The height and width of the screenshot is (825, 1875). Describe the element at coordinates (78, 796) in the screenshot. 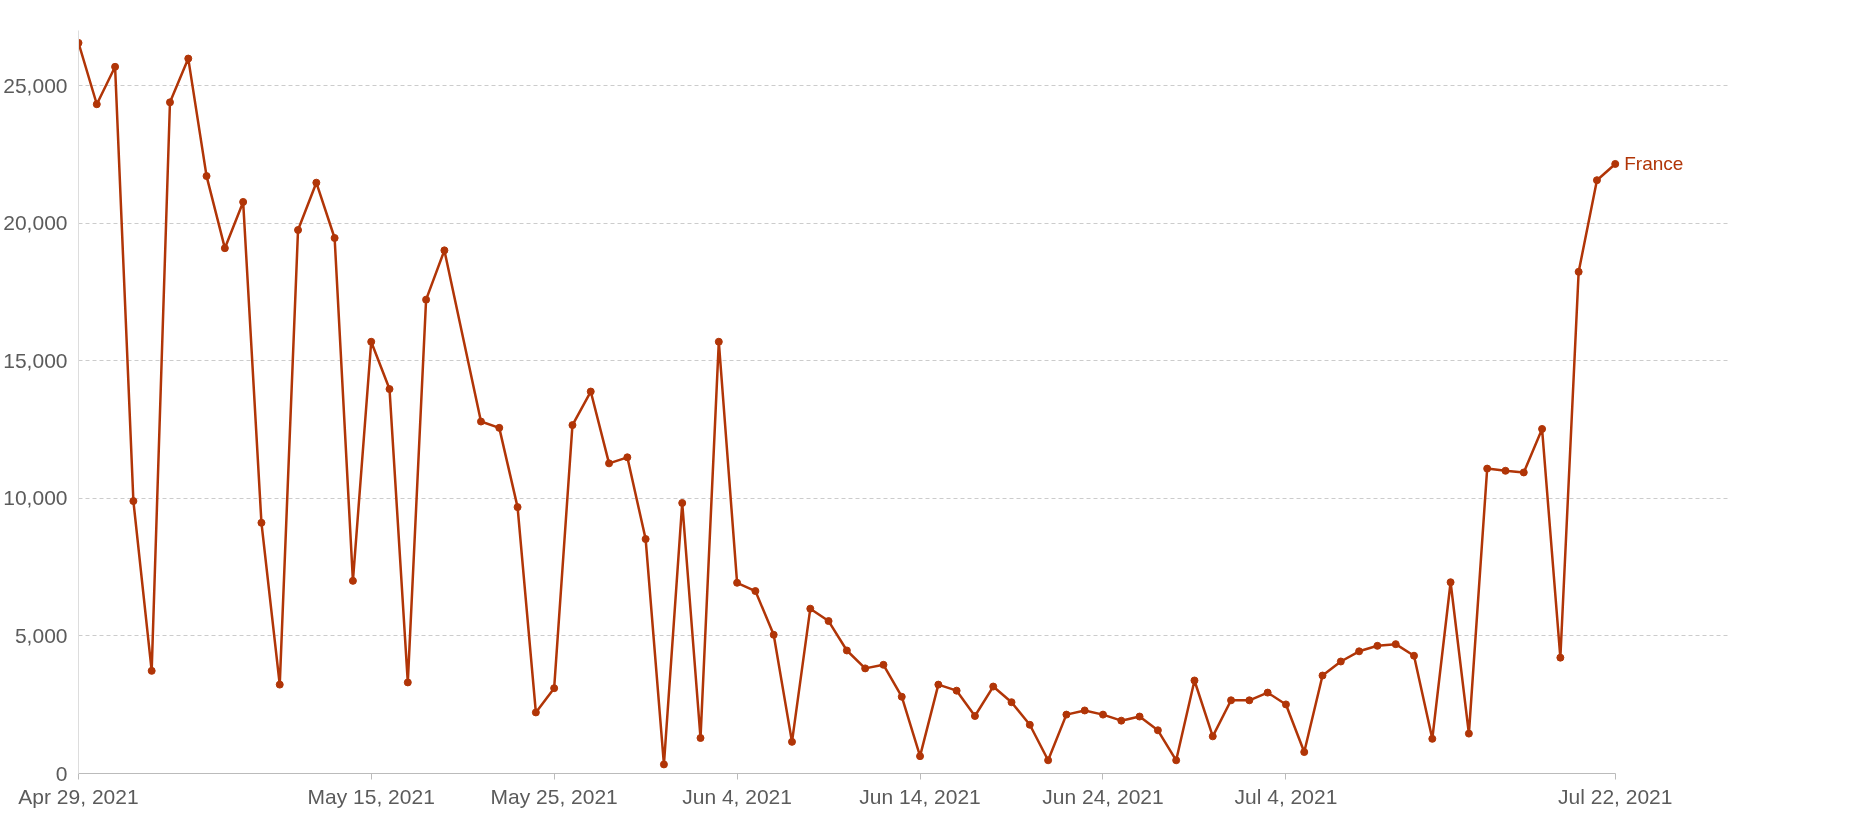

I see `x-tick-label: Apr 29, 2021` at that location.